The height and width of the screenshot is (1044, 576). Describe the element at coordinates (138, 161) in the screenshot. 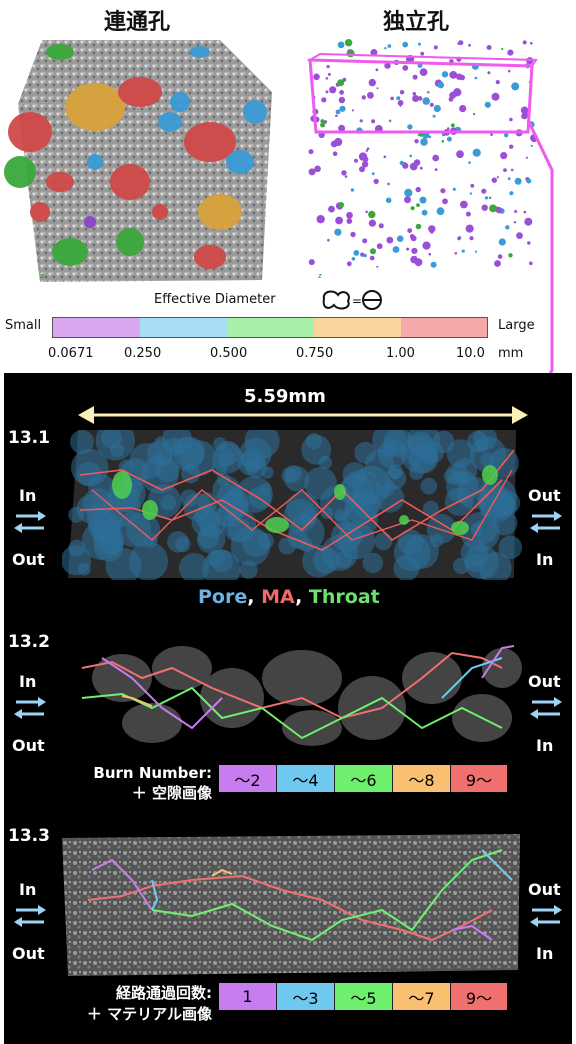

I see `connected-pores-render: z` at that location.